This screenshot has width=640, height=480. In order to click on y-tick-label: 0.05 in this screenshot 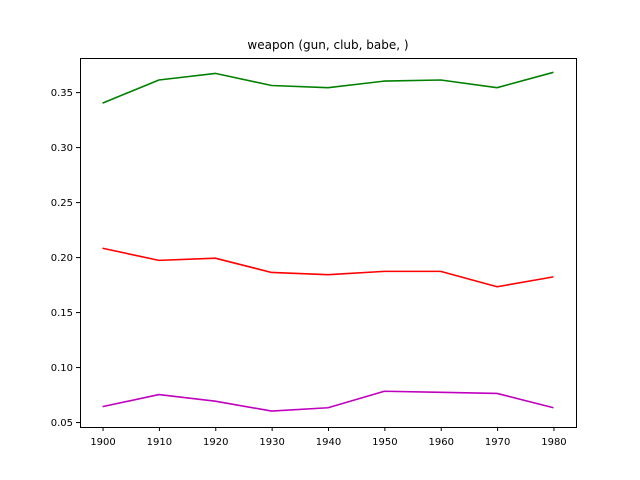, I will do `click(62, 423)`.